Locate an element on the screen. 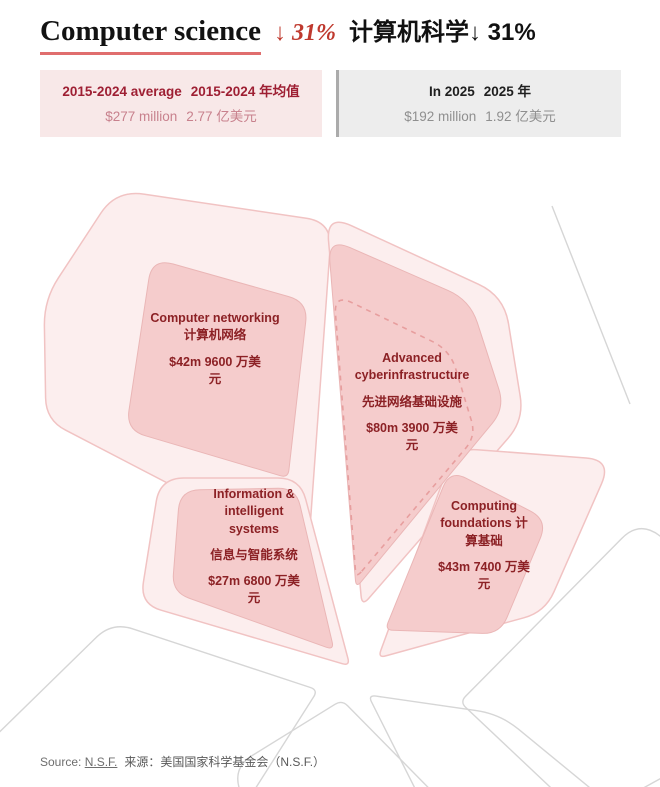 The height and width of the screenshot is (787, 660). source-prefix: Source: is located at coordinates (62, 762).